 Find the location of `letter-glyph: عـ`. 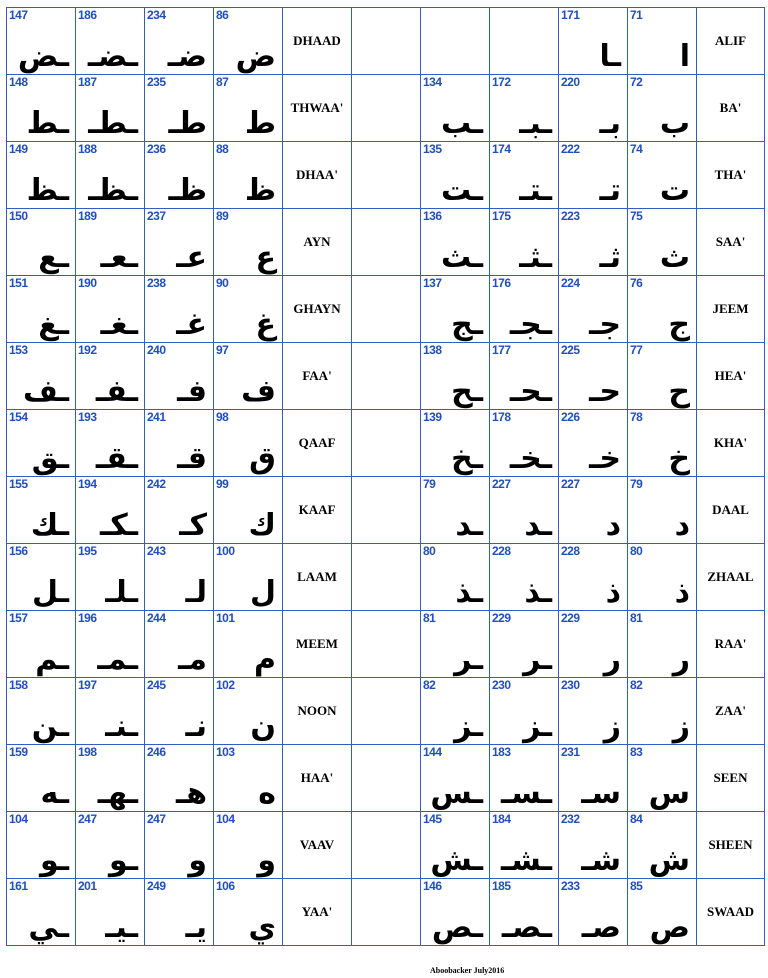

letter-glyph: عـ is located at coordinates (191, 257).